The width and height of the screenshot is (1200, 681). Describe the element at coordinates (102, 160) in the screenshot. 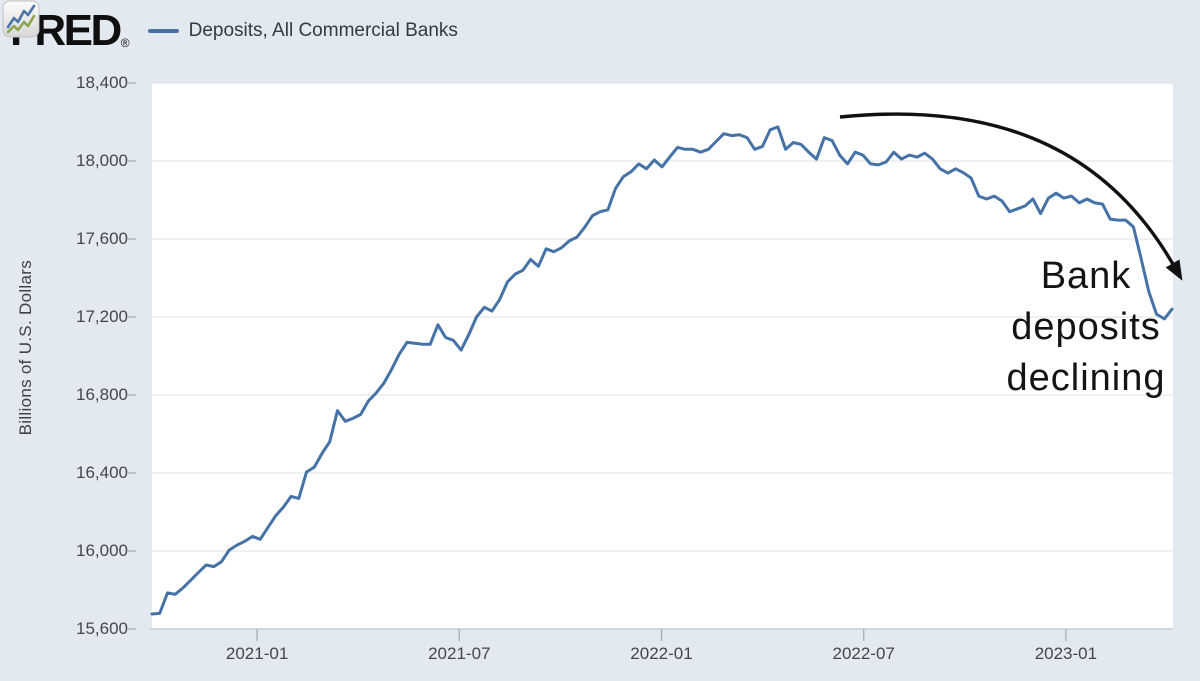

I see `y-axis-tick-label: 18,000` at that location.